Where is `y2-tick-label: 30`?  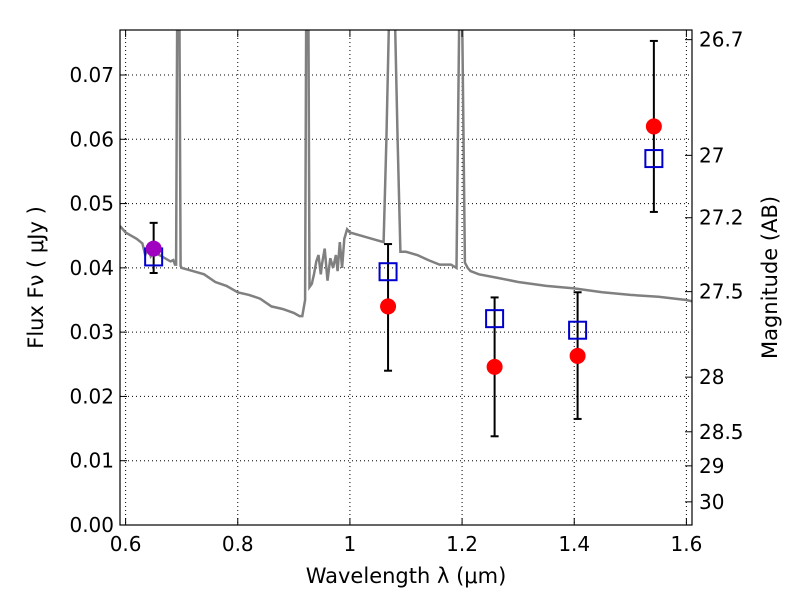 y2-tick-label: 30 is located at coordinates (711, 502).